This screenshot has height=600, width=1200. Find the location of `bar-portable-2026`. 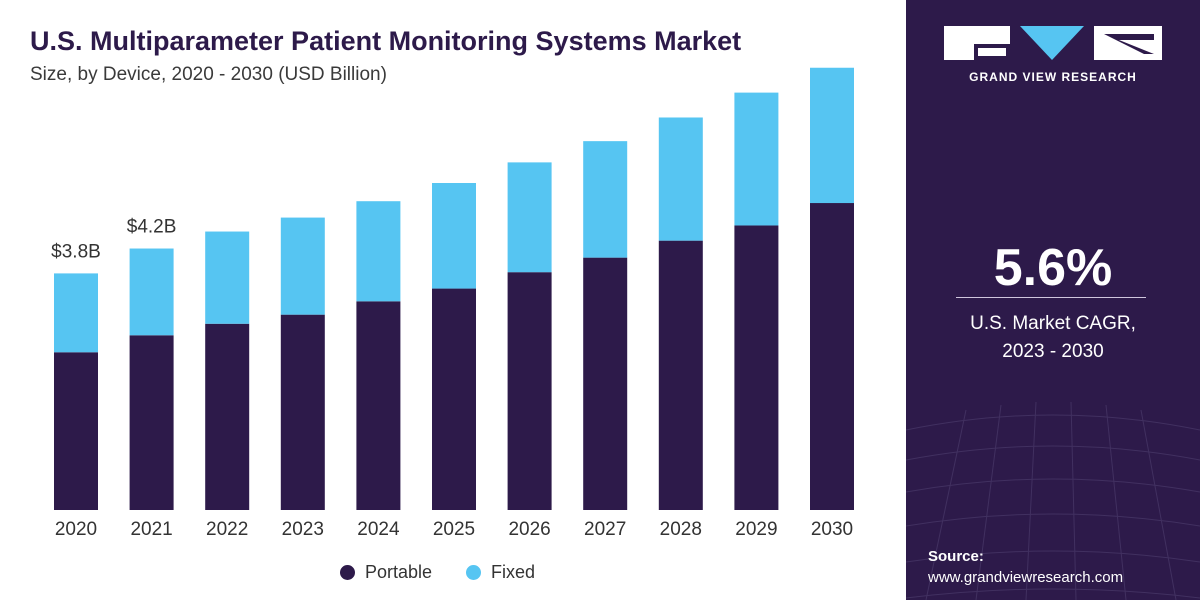

bar-portable-2026 is located at coordinates (529, 391).